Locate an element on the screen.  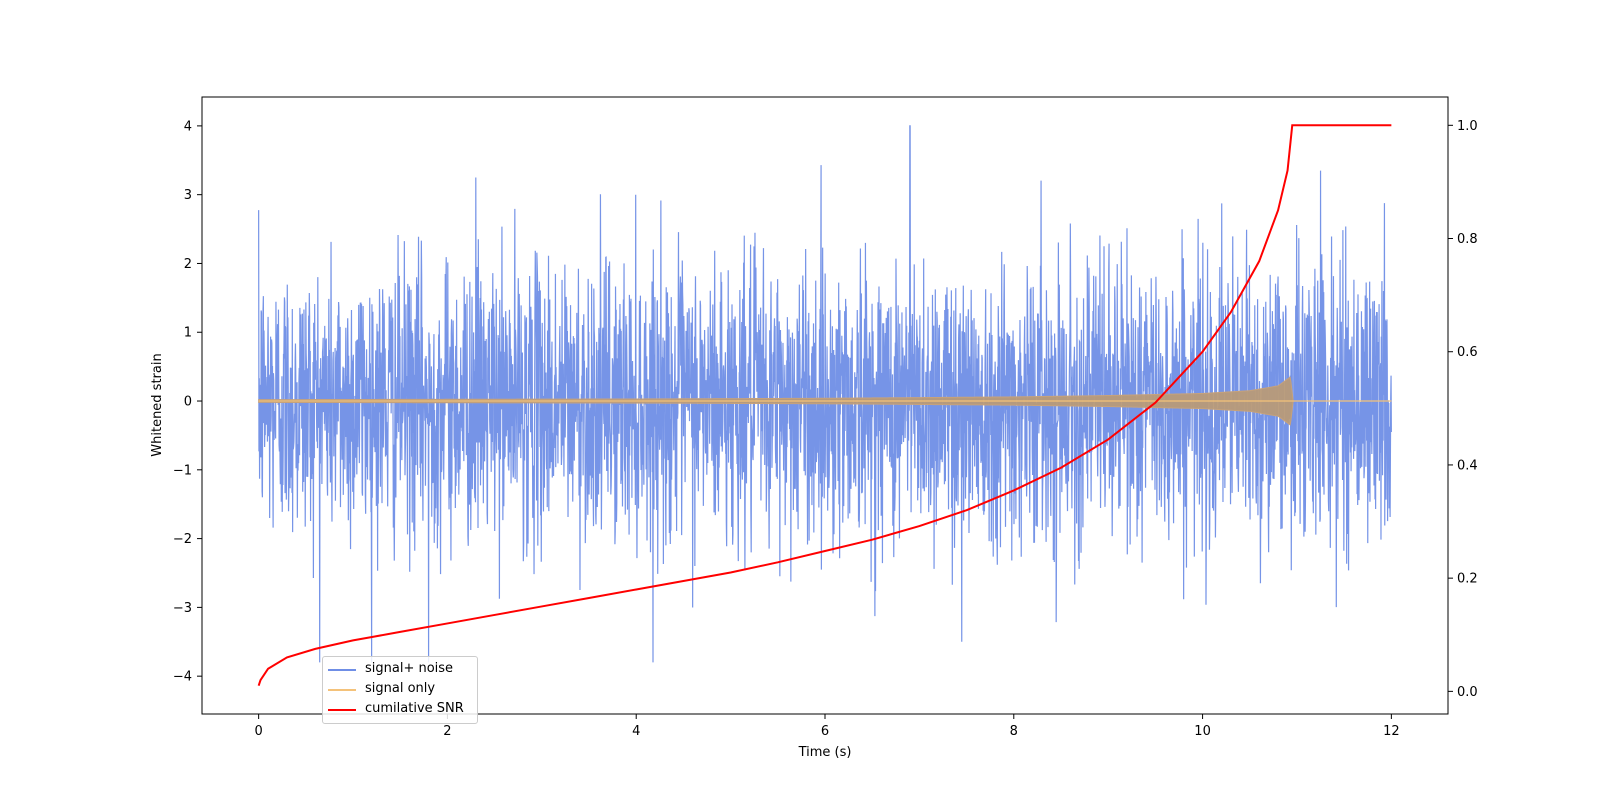
x-tick-label: 6 is located at coordinates (825, 731).